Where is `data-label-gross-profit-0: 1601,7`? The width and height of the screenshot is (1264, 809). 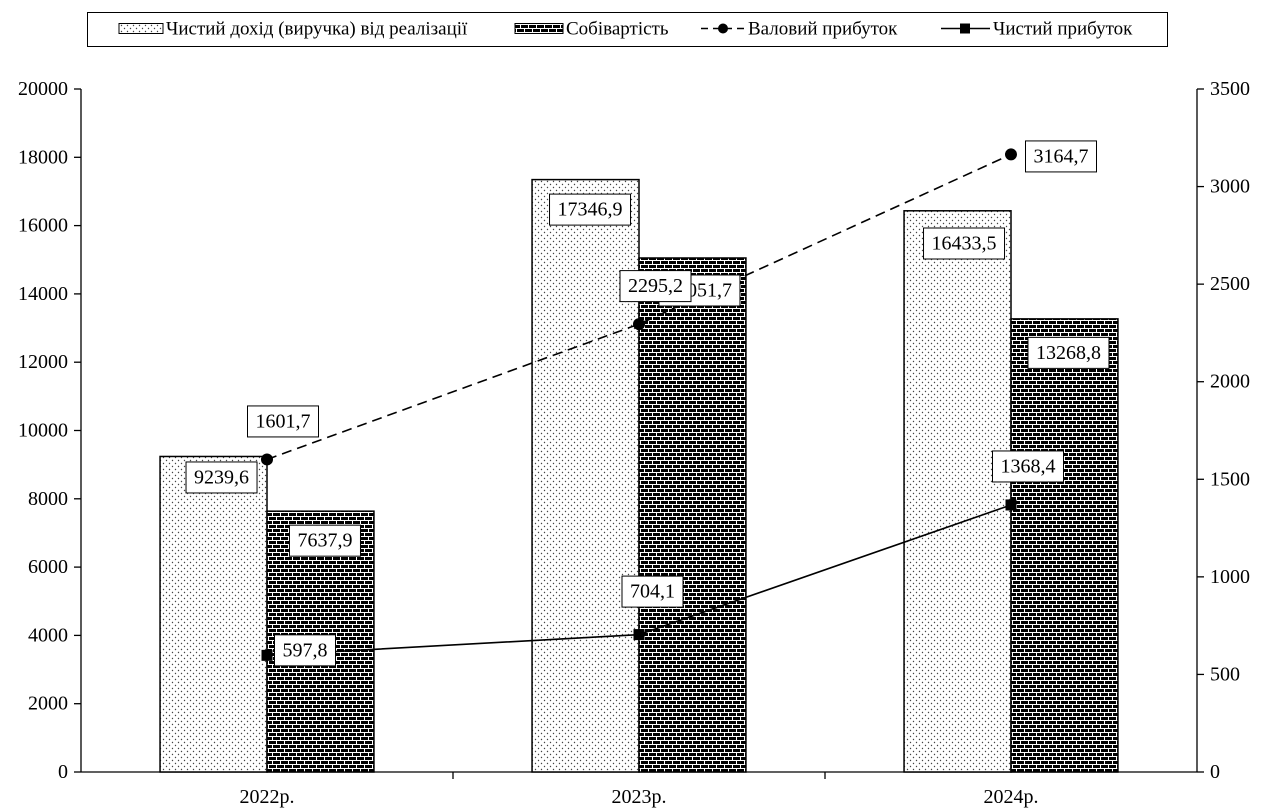
data-label-gross-profit-0: 1601,7 is located at coordinates (283, 421).